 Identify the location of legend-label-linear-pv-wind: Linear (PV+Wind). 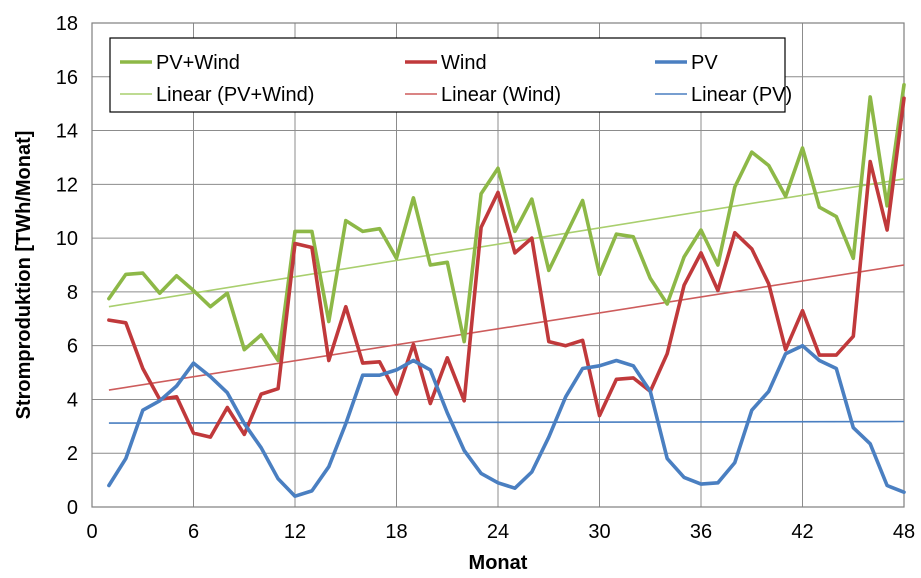
(235, 95).